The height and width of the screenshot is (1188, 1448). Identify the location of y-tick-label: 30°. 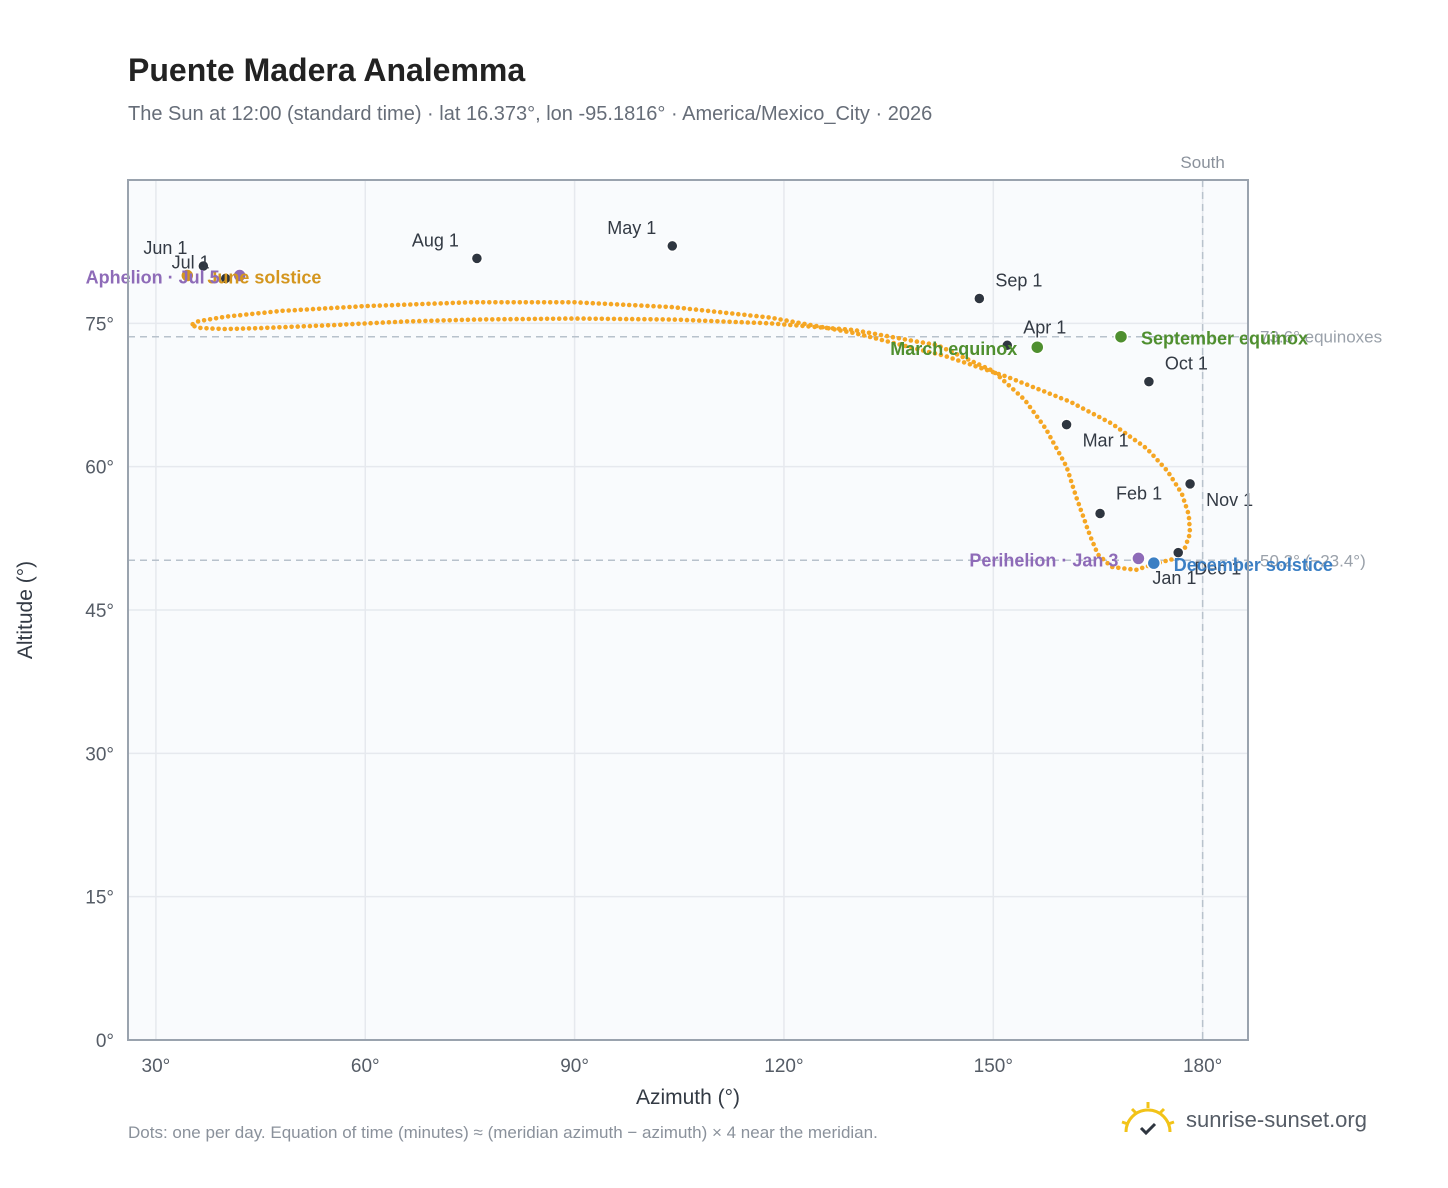
(99, 754).